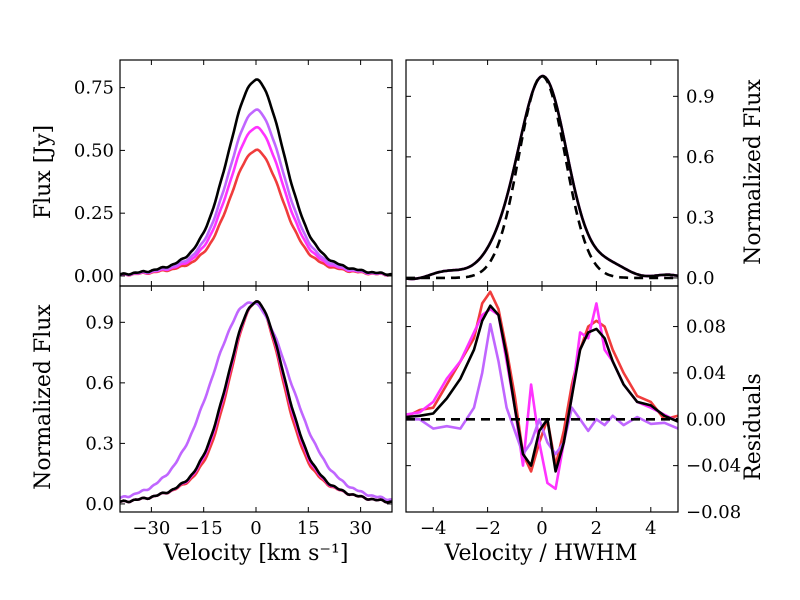 The width and height of the screenshot is (800, 600). I want to click on y-tick-label: 0.25, so click(94, 213).